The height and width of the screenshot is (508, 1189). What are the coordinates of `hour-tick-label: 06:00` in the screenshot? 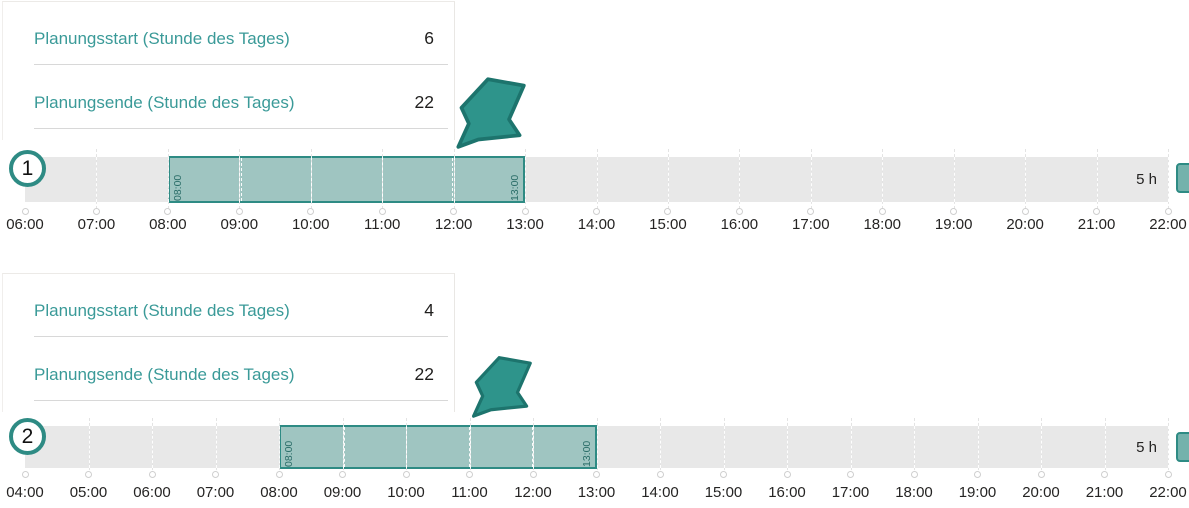 It's located at (25, 224).